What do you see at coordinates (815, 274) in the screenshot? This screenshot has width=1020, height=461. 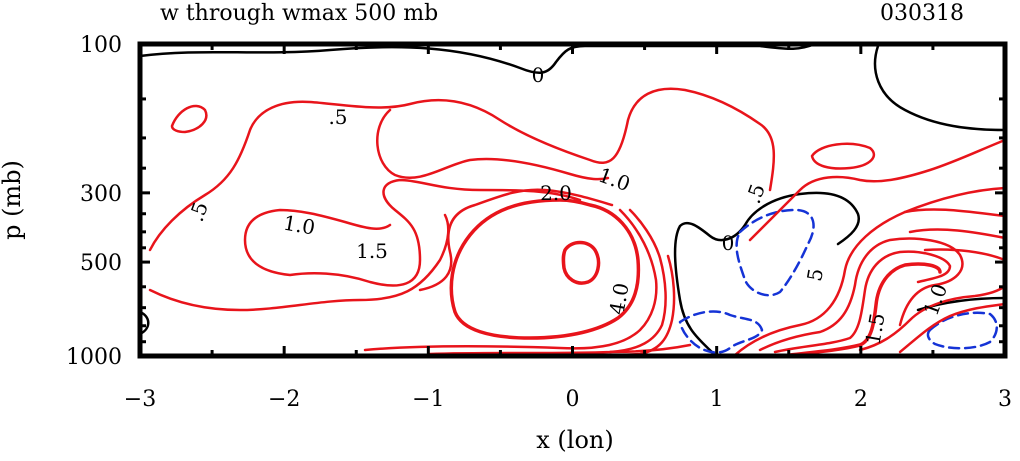 I see `contour-label: 5` at bounding box center [815, 274].